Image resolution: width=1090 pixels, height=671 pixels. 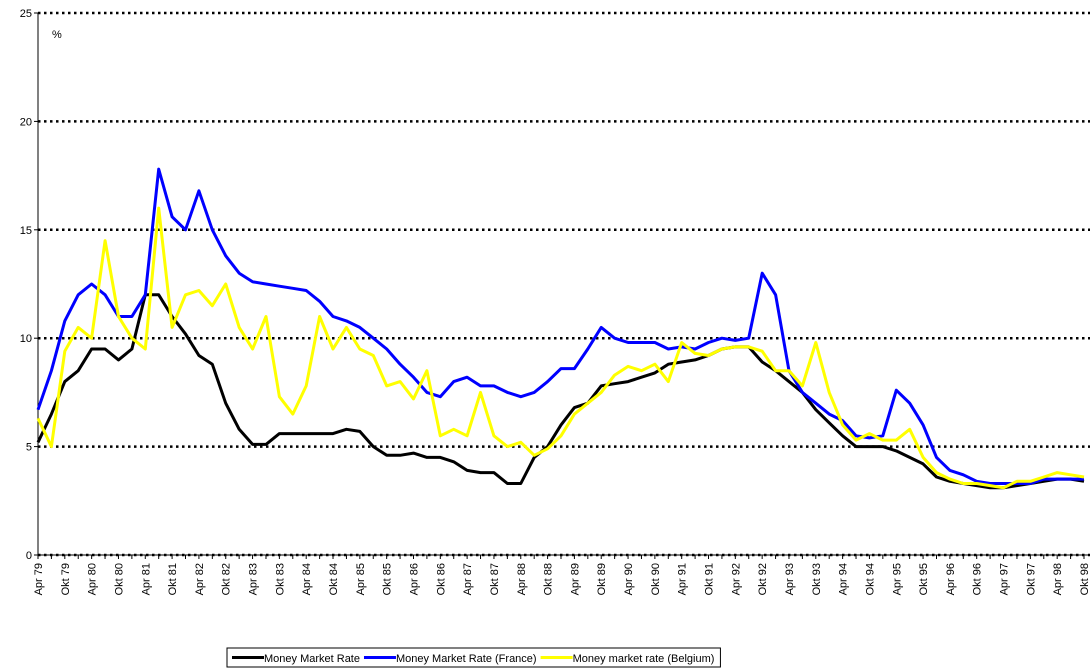 What do you see at coordinates (468, 579) in the screenshot?
I see `x-tick-label: Apr 87` at bounding box center [468, 579].